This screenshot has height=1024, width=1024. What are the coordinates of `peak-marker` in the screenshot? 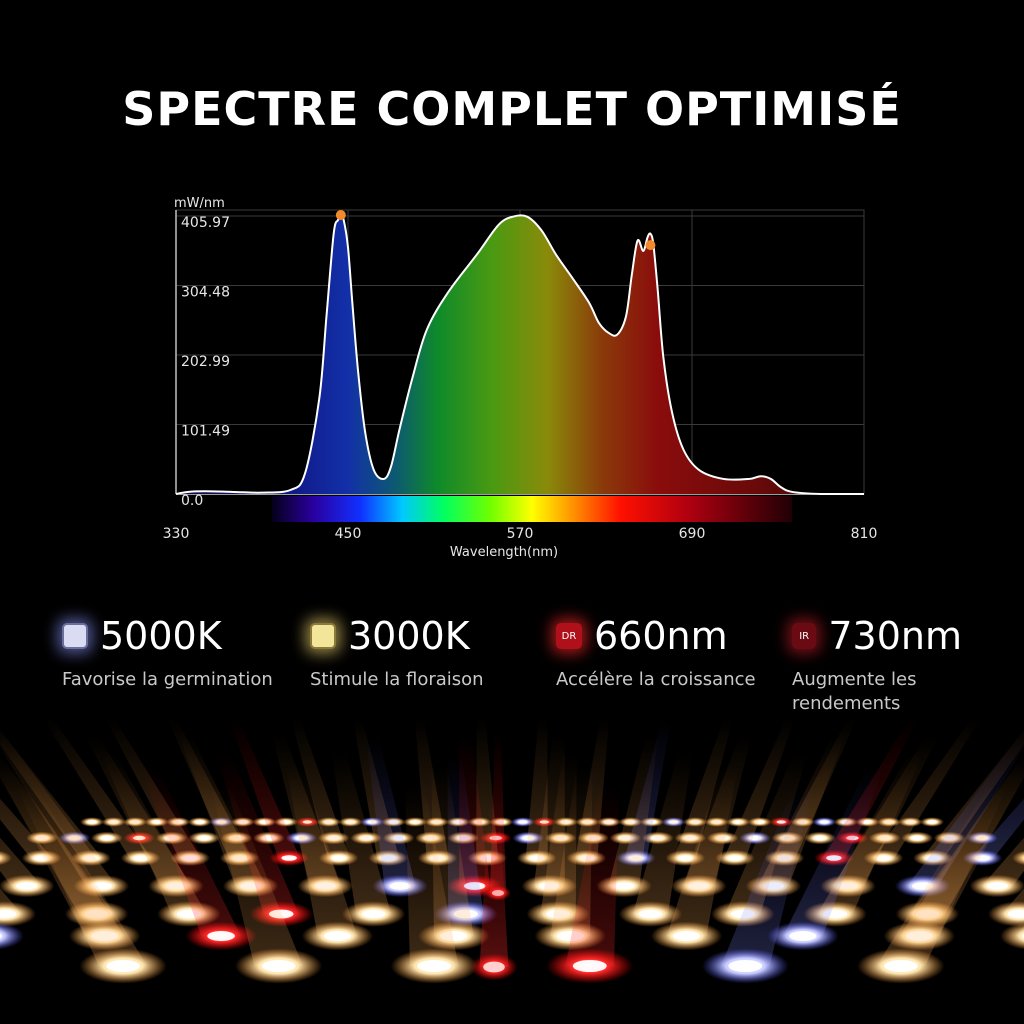 It's located at (650, 245).